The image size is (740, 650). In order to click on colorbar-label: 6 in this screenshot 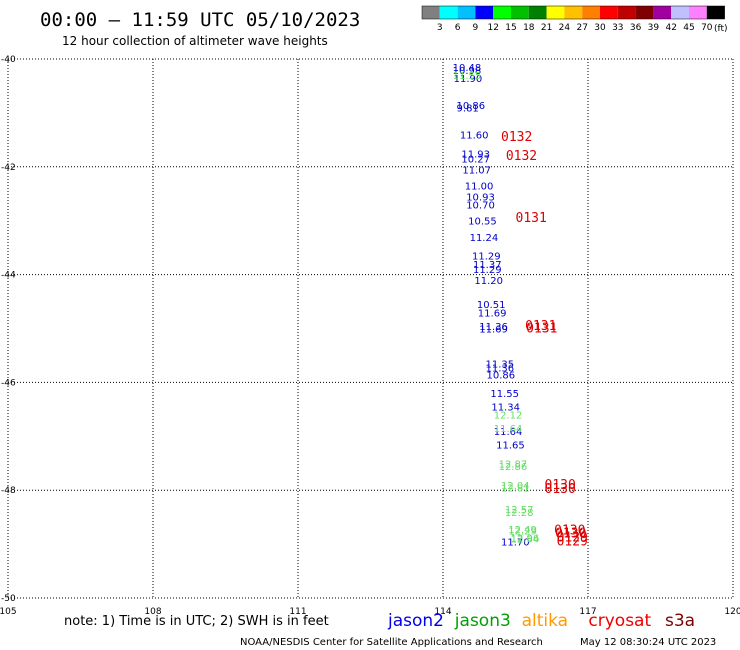, I will do `click(458, 28)`.